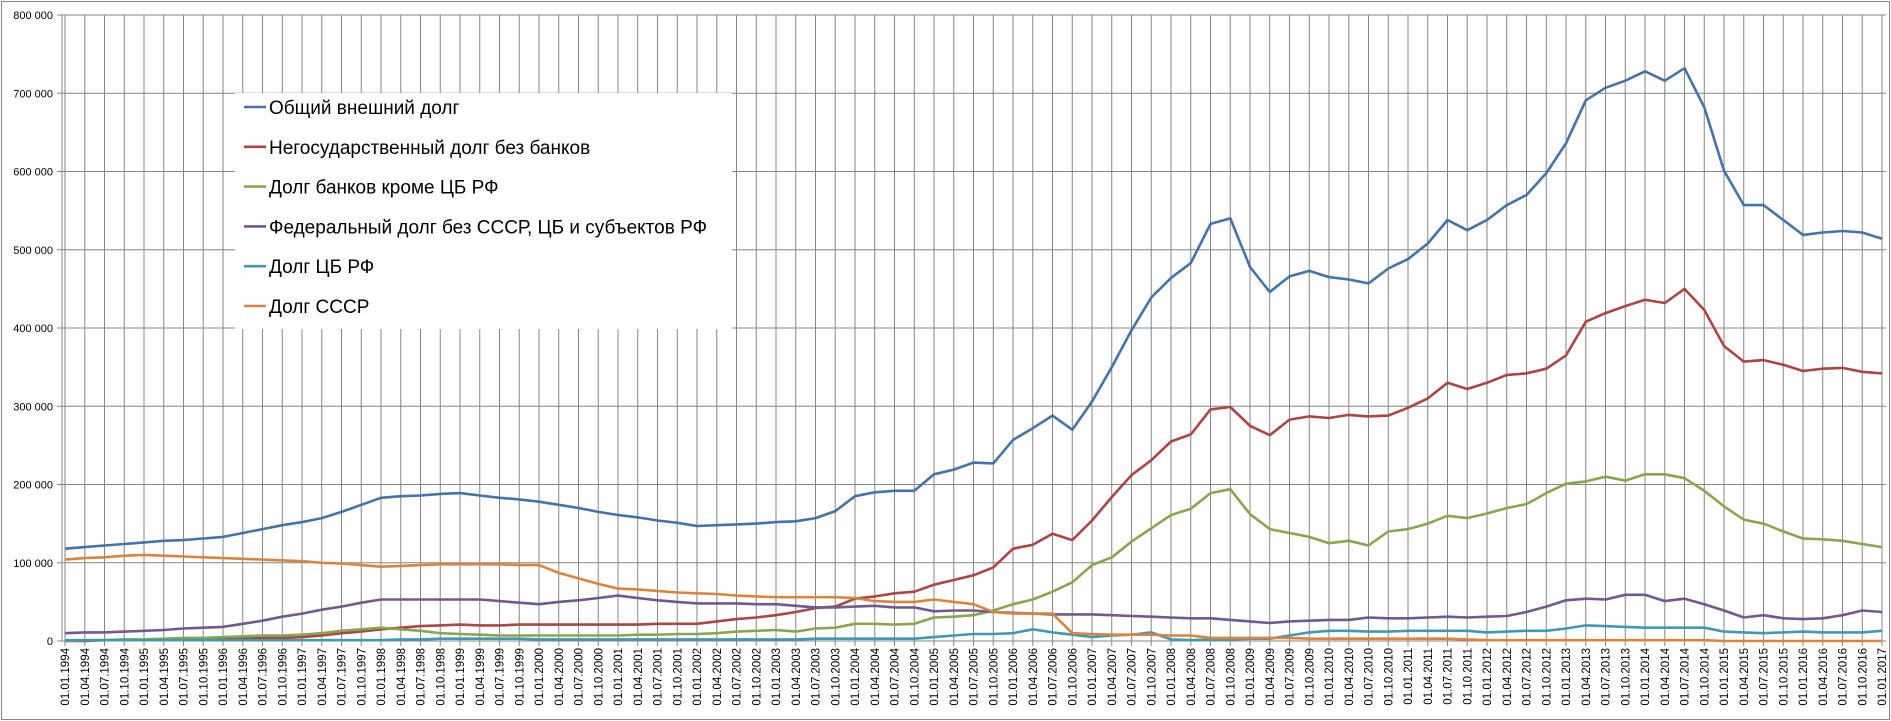 The width and height of the screenshot is (1891, 721). What do you see at coordinates (520, 677) in the screenshot?
I see `x-tick-label: 01.10.1999` at bounding box center [520, 677].